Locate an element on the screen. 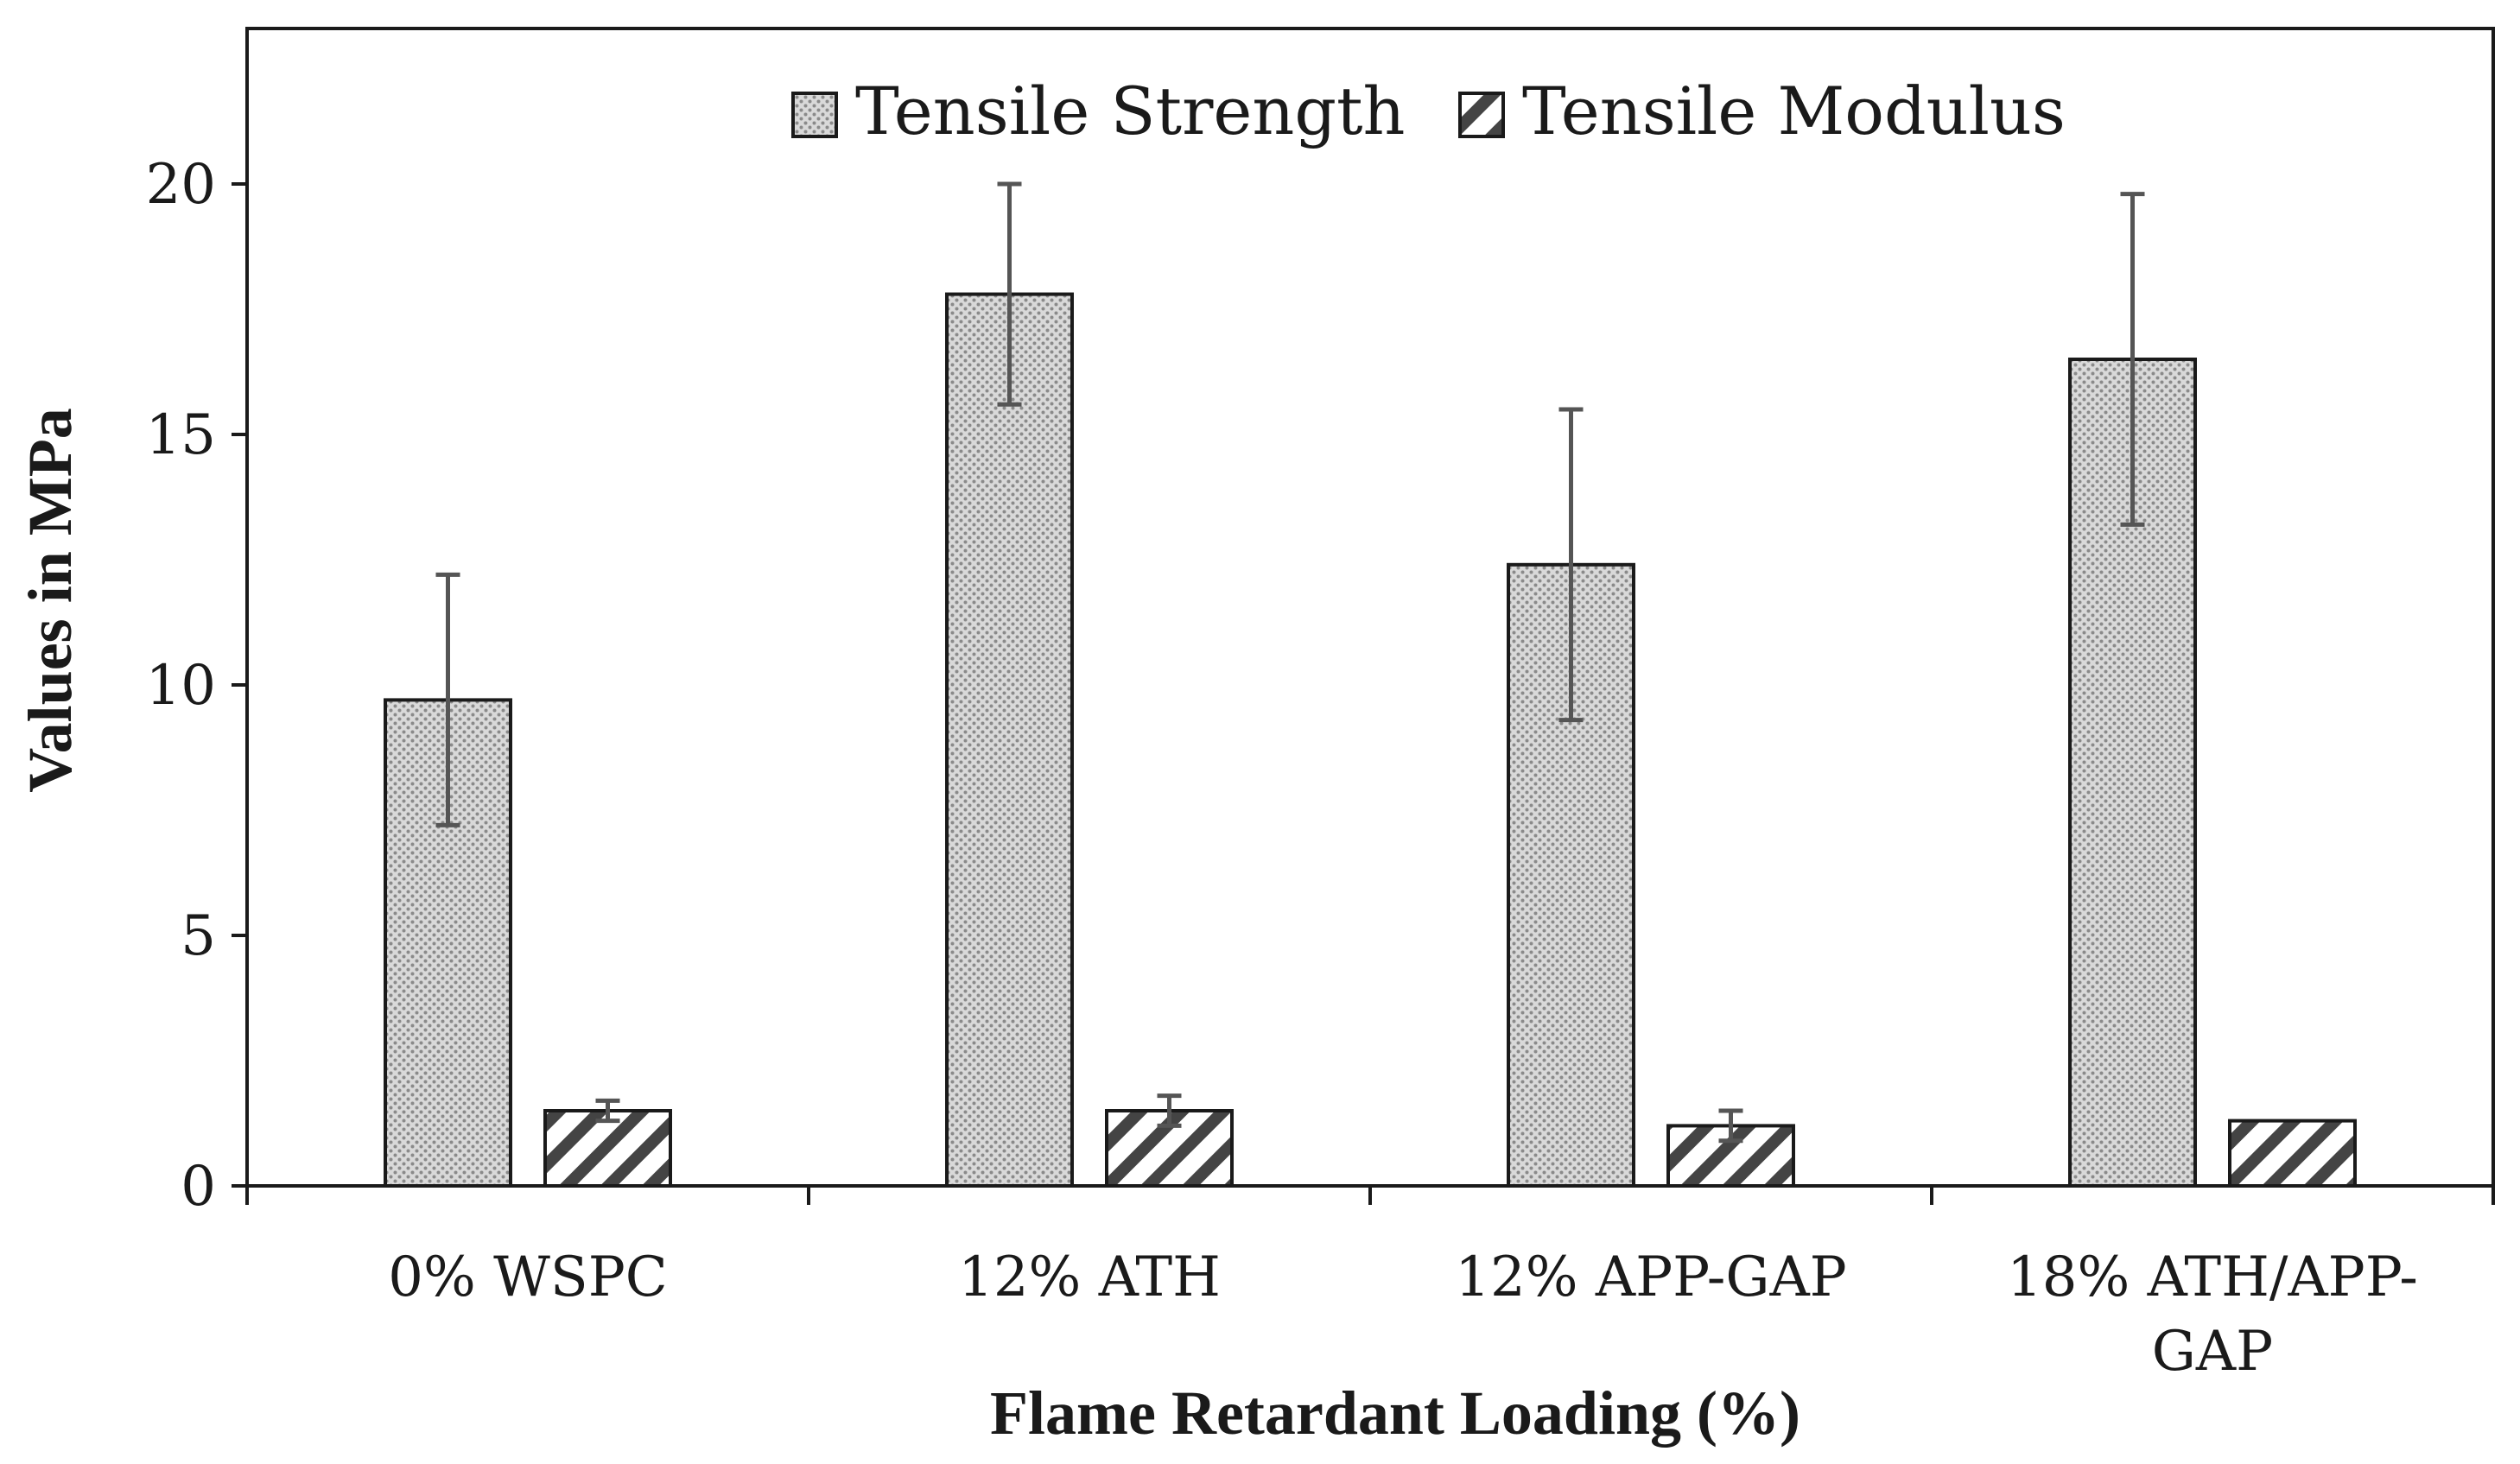 The width and height of the screenshot is (2520, 1464). x-tick-label-line: 12% APP-GAP is located at coordinates (1651, 1277).